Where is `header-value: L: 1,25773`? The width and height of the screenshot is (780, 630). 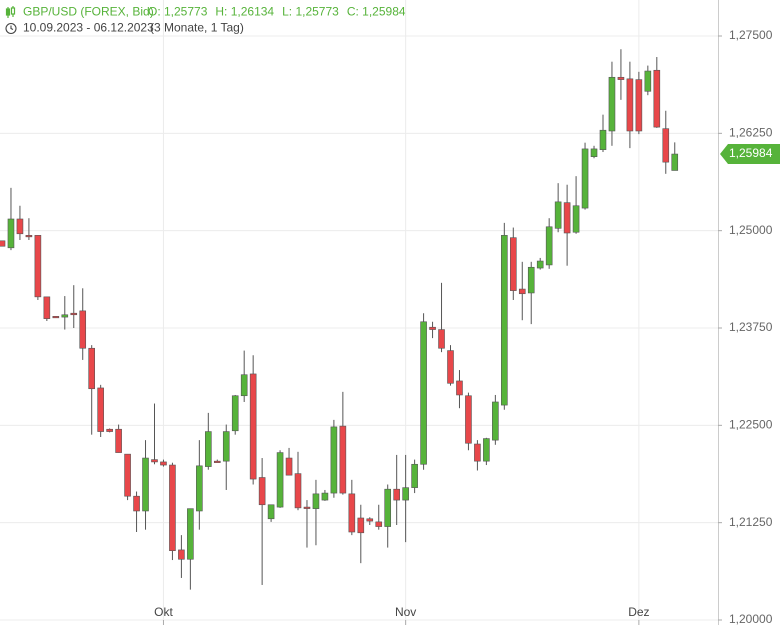 header-value: L: 1,25773 is located at coordinates (310, 12).